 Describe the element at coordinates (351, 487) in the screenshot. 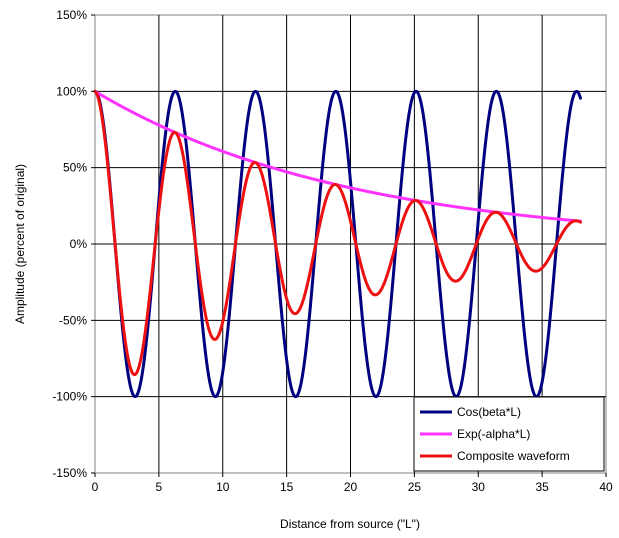

I see `x-tick-label: 20` at that location.